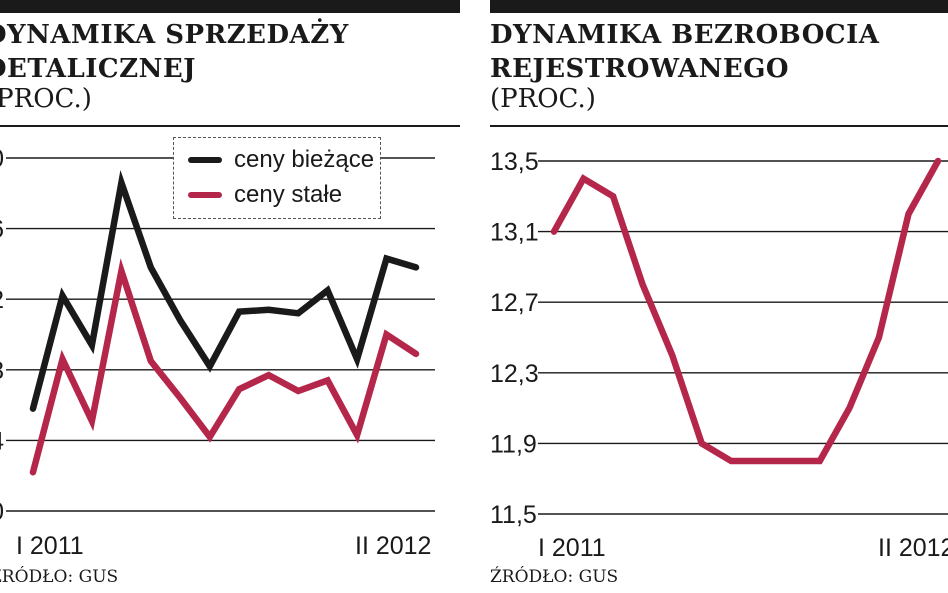 This screenshot has width=948, height=593. What do you see at coordinates (513, 444) in the screenshot?
I see `y-tick-label: 11,9` at bounding box center [513, 444].